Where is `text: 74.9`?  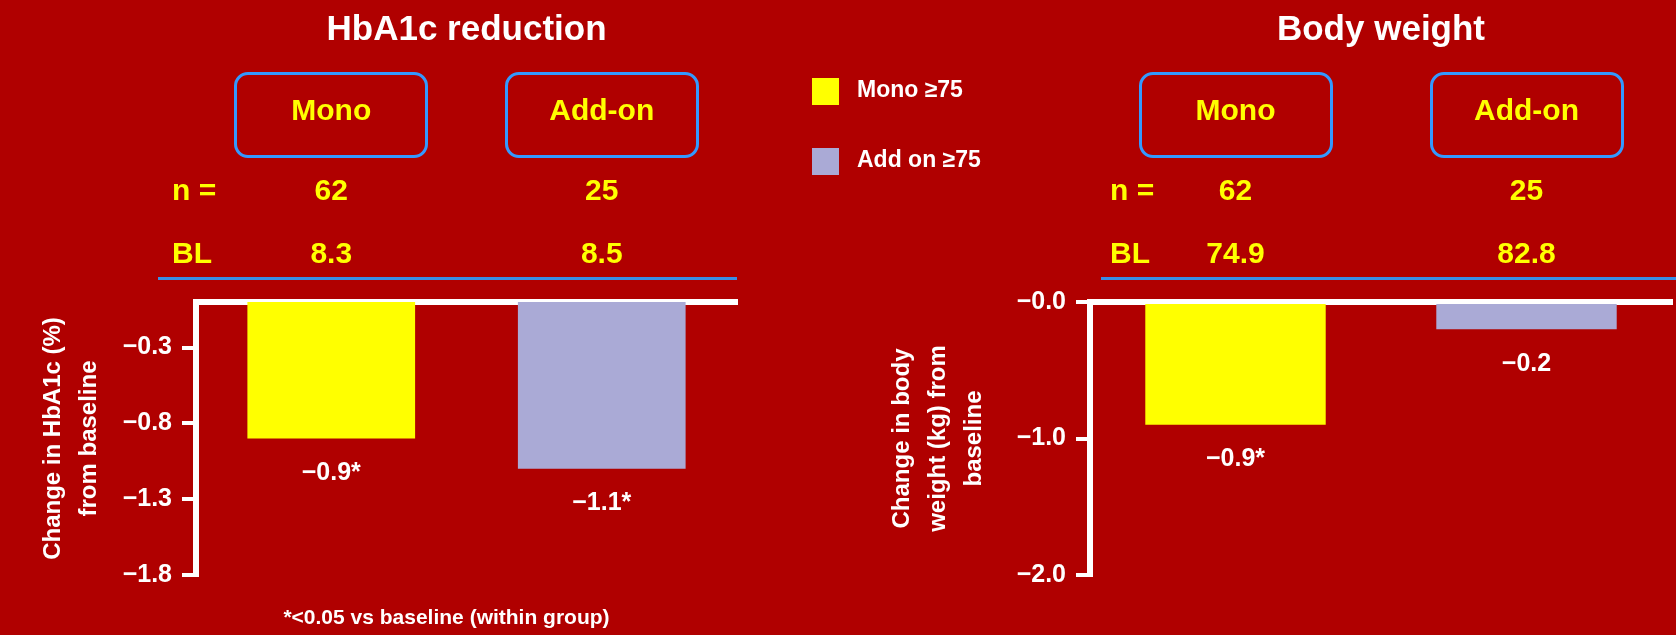
text: 74.9 is located at coordinates (1235, 253).